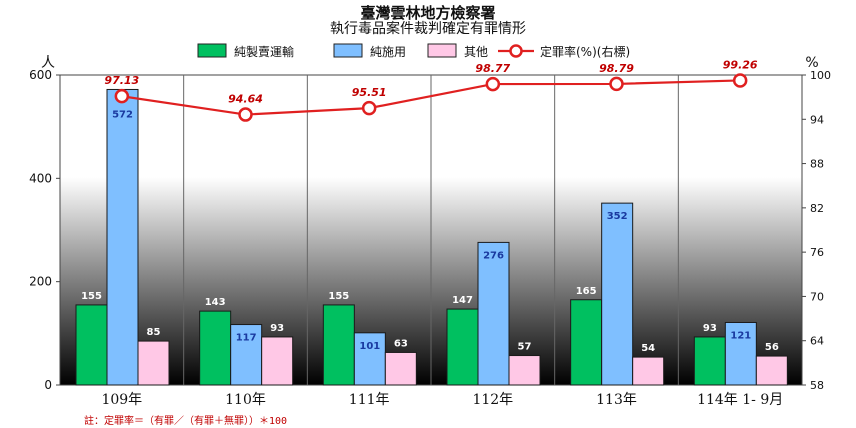 This screenshot has width=856, height=428. I want to click on rate-value-label: 97.13, so click(121, 80).